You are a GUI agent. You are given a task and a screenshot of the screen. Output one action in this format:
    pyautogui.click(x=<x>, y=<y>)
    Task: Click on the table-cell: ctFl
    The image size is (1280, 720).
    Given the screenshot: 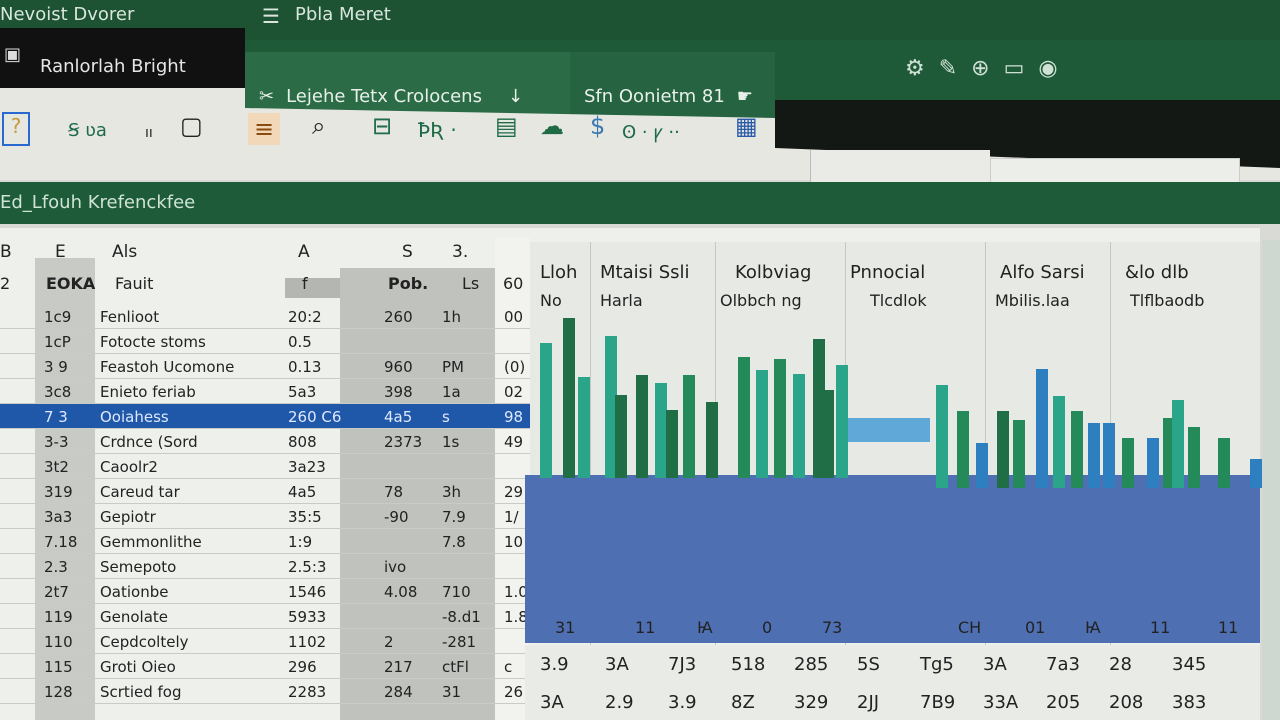 What is the action you would take?
    pyautogui.click(x=455, y=667)
    